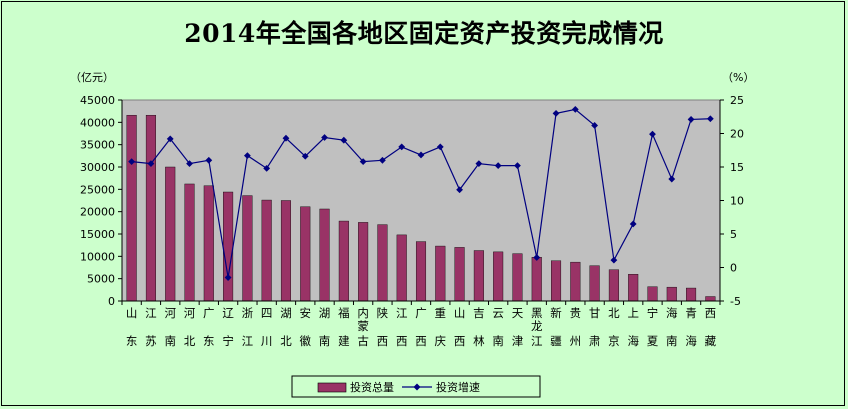  What do you see at coordinates (372, 387) in the screenshot?
I see `legend-bar-label: 投资总量` at bounding box center [372, 387].